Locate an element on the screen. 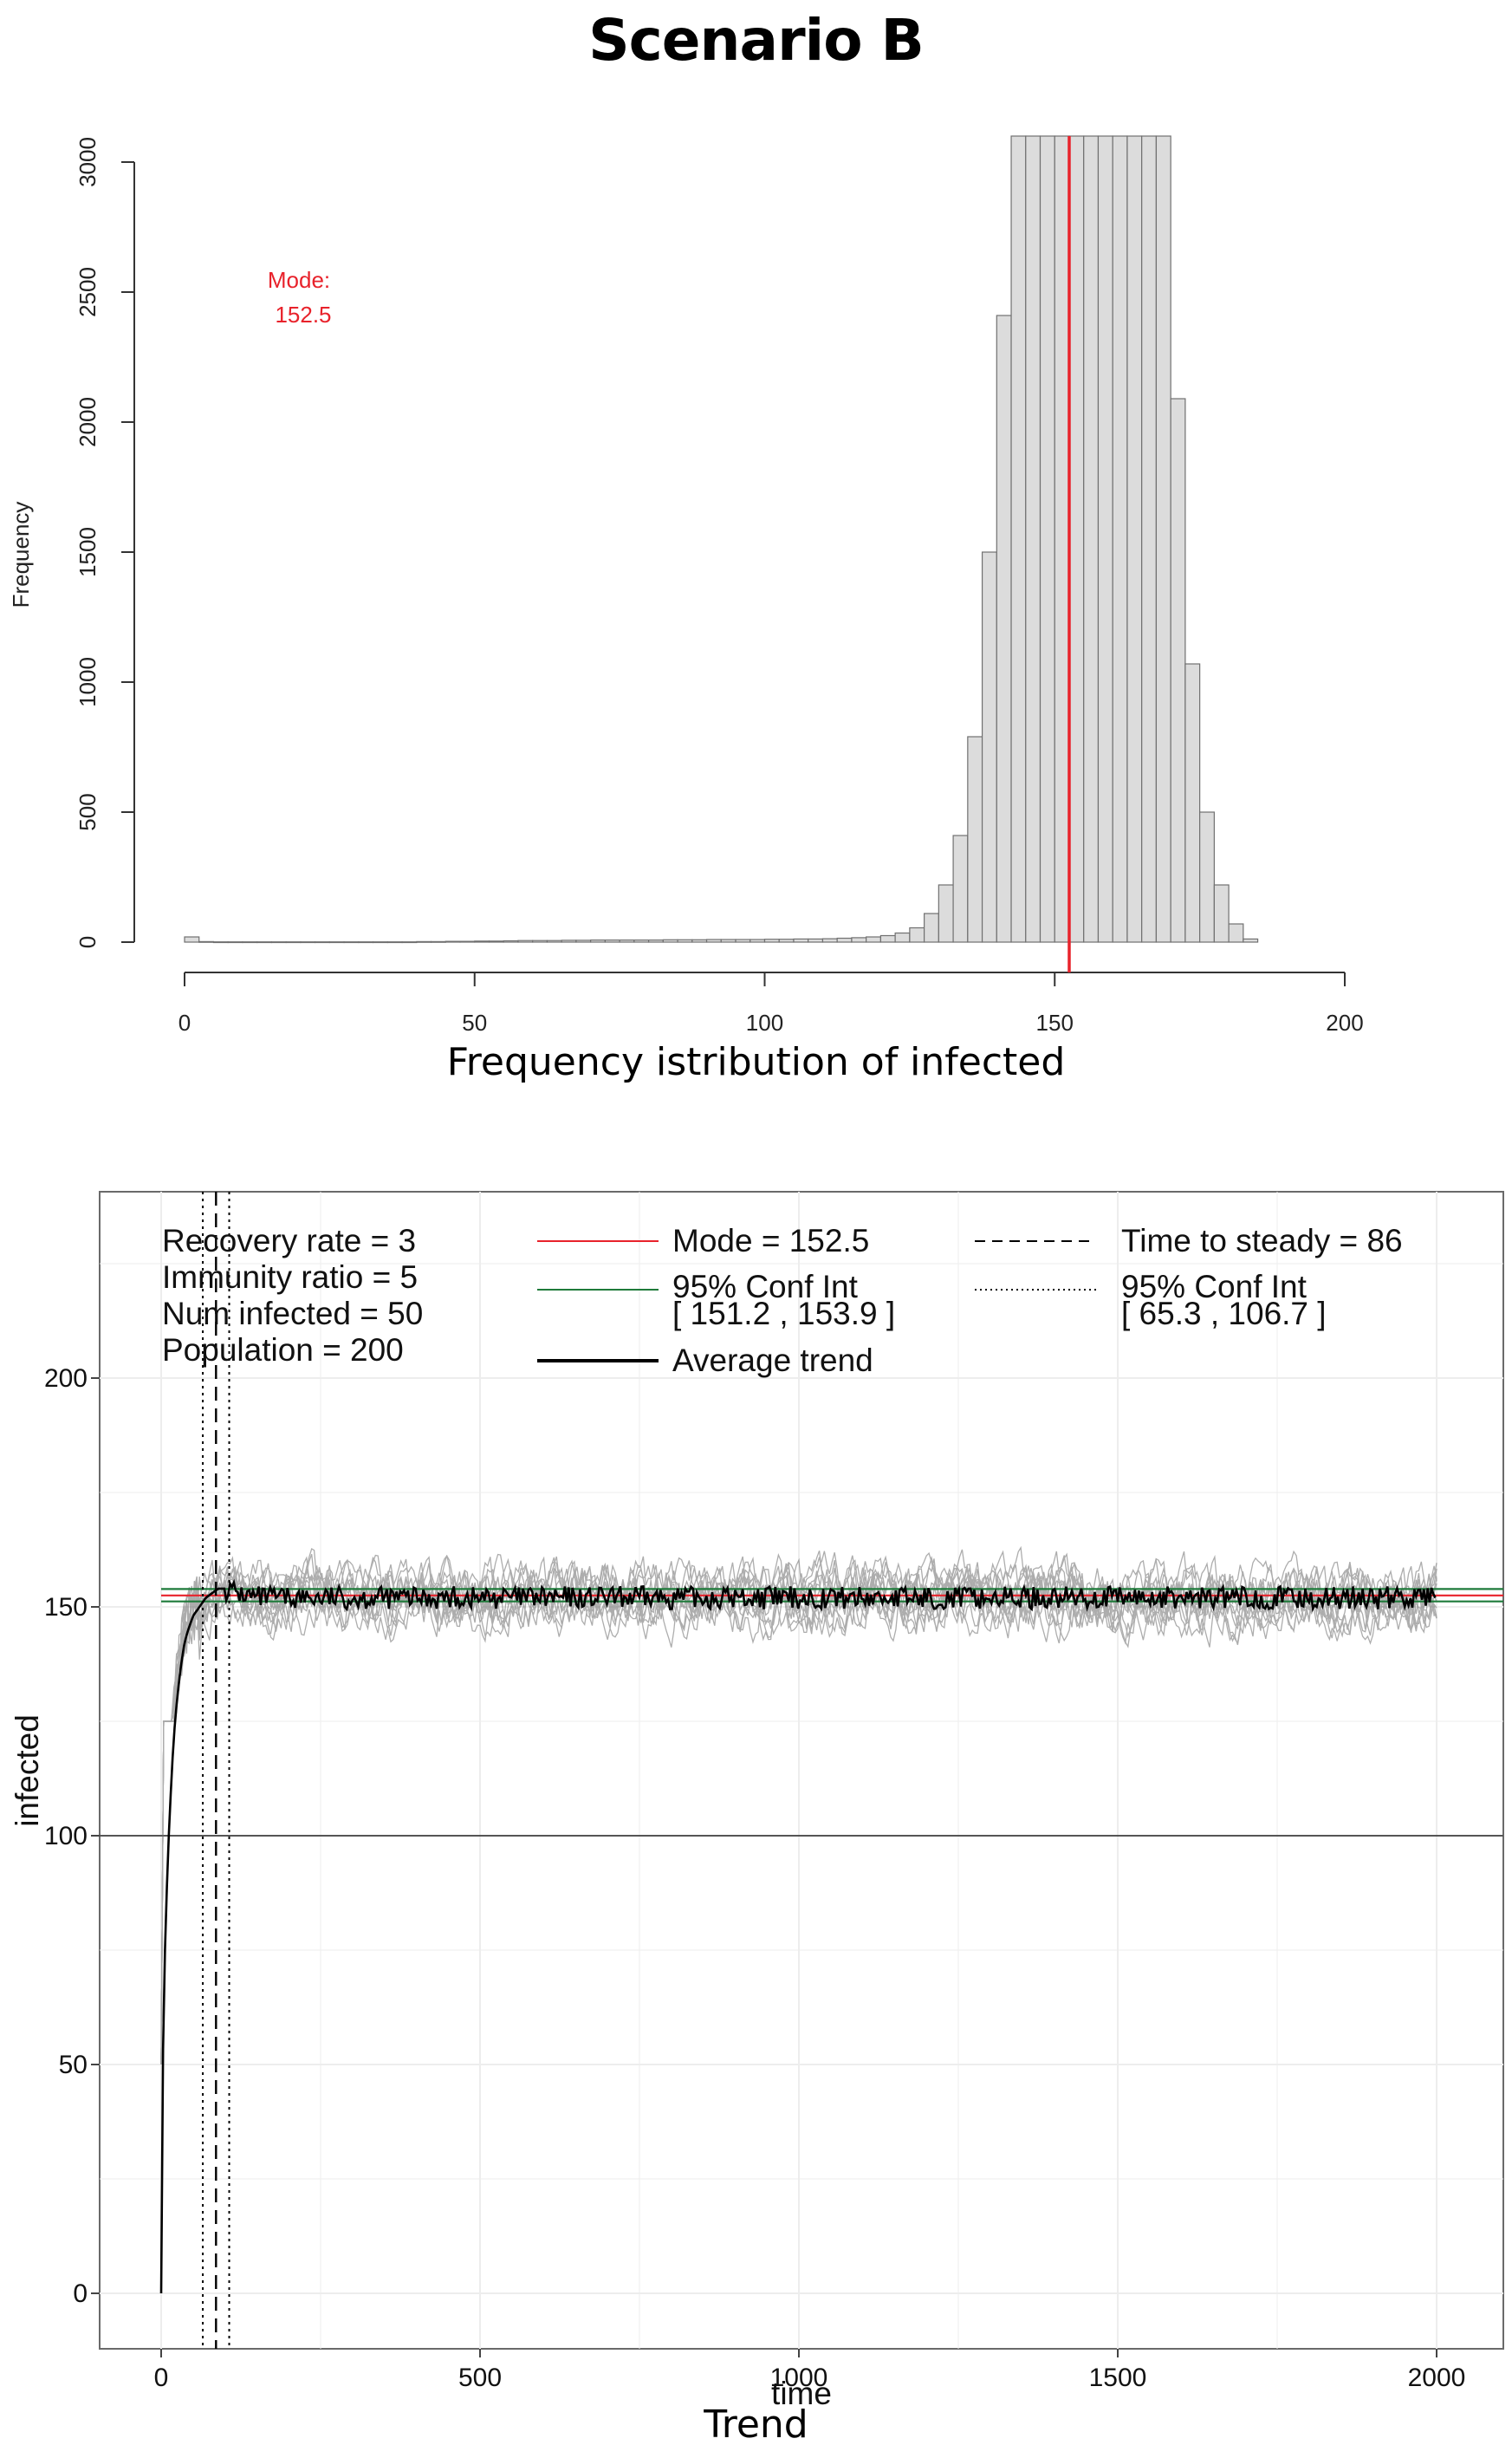 The height and width of the screenshot is (2458, 1512). legend-time-ci-interval: [ 65.3 , 106.7 ] is located at coordinates (1224, 1313).